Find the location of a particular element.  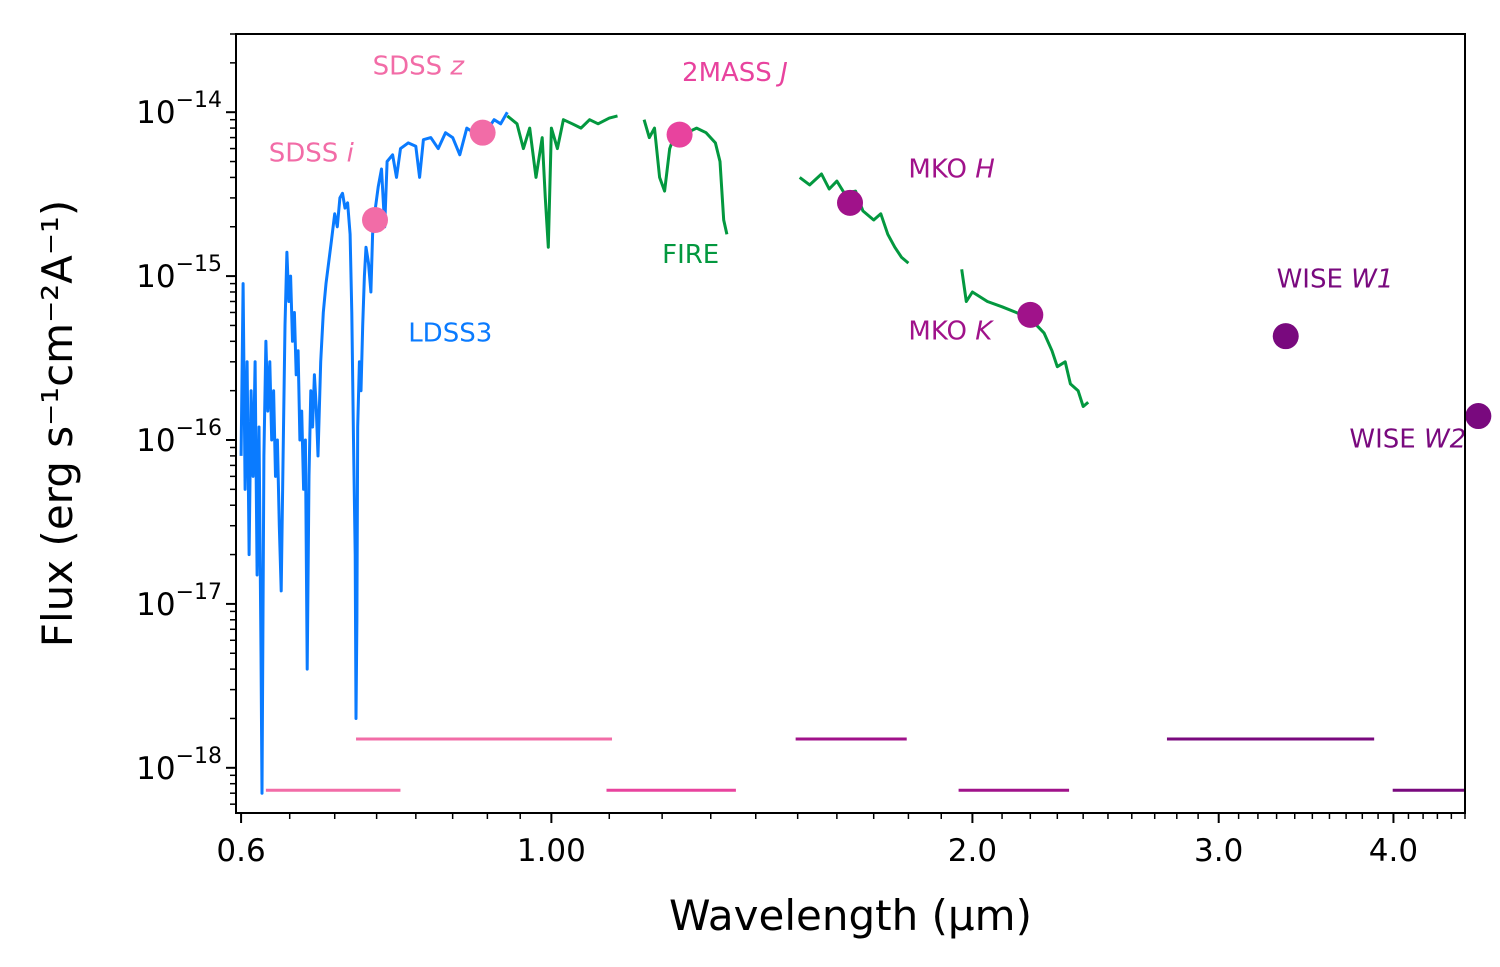

y-tick-label: 10−15 is located at coordinates (179, 273).